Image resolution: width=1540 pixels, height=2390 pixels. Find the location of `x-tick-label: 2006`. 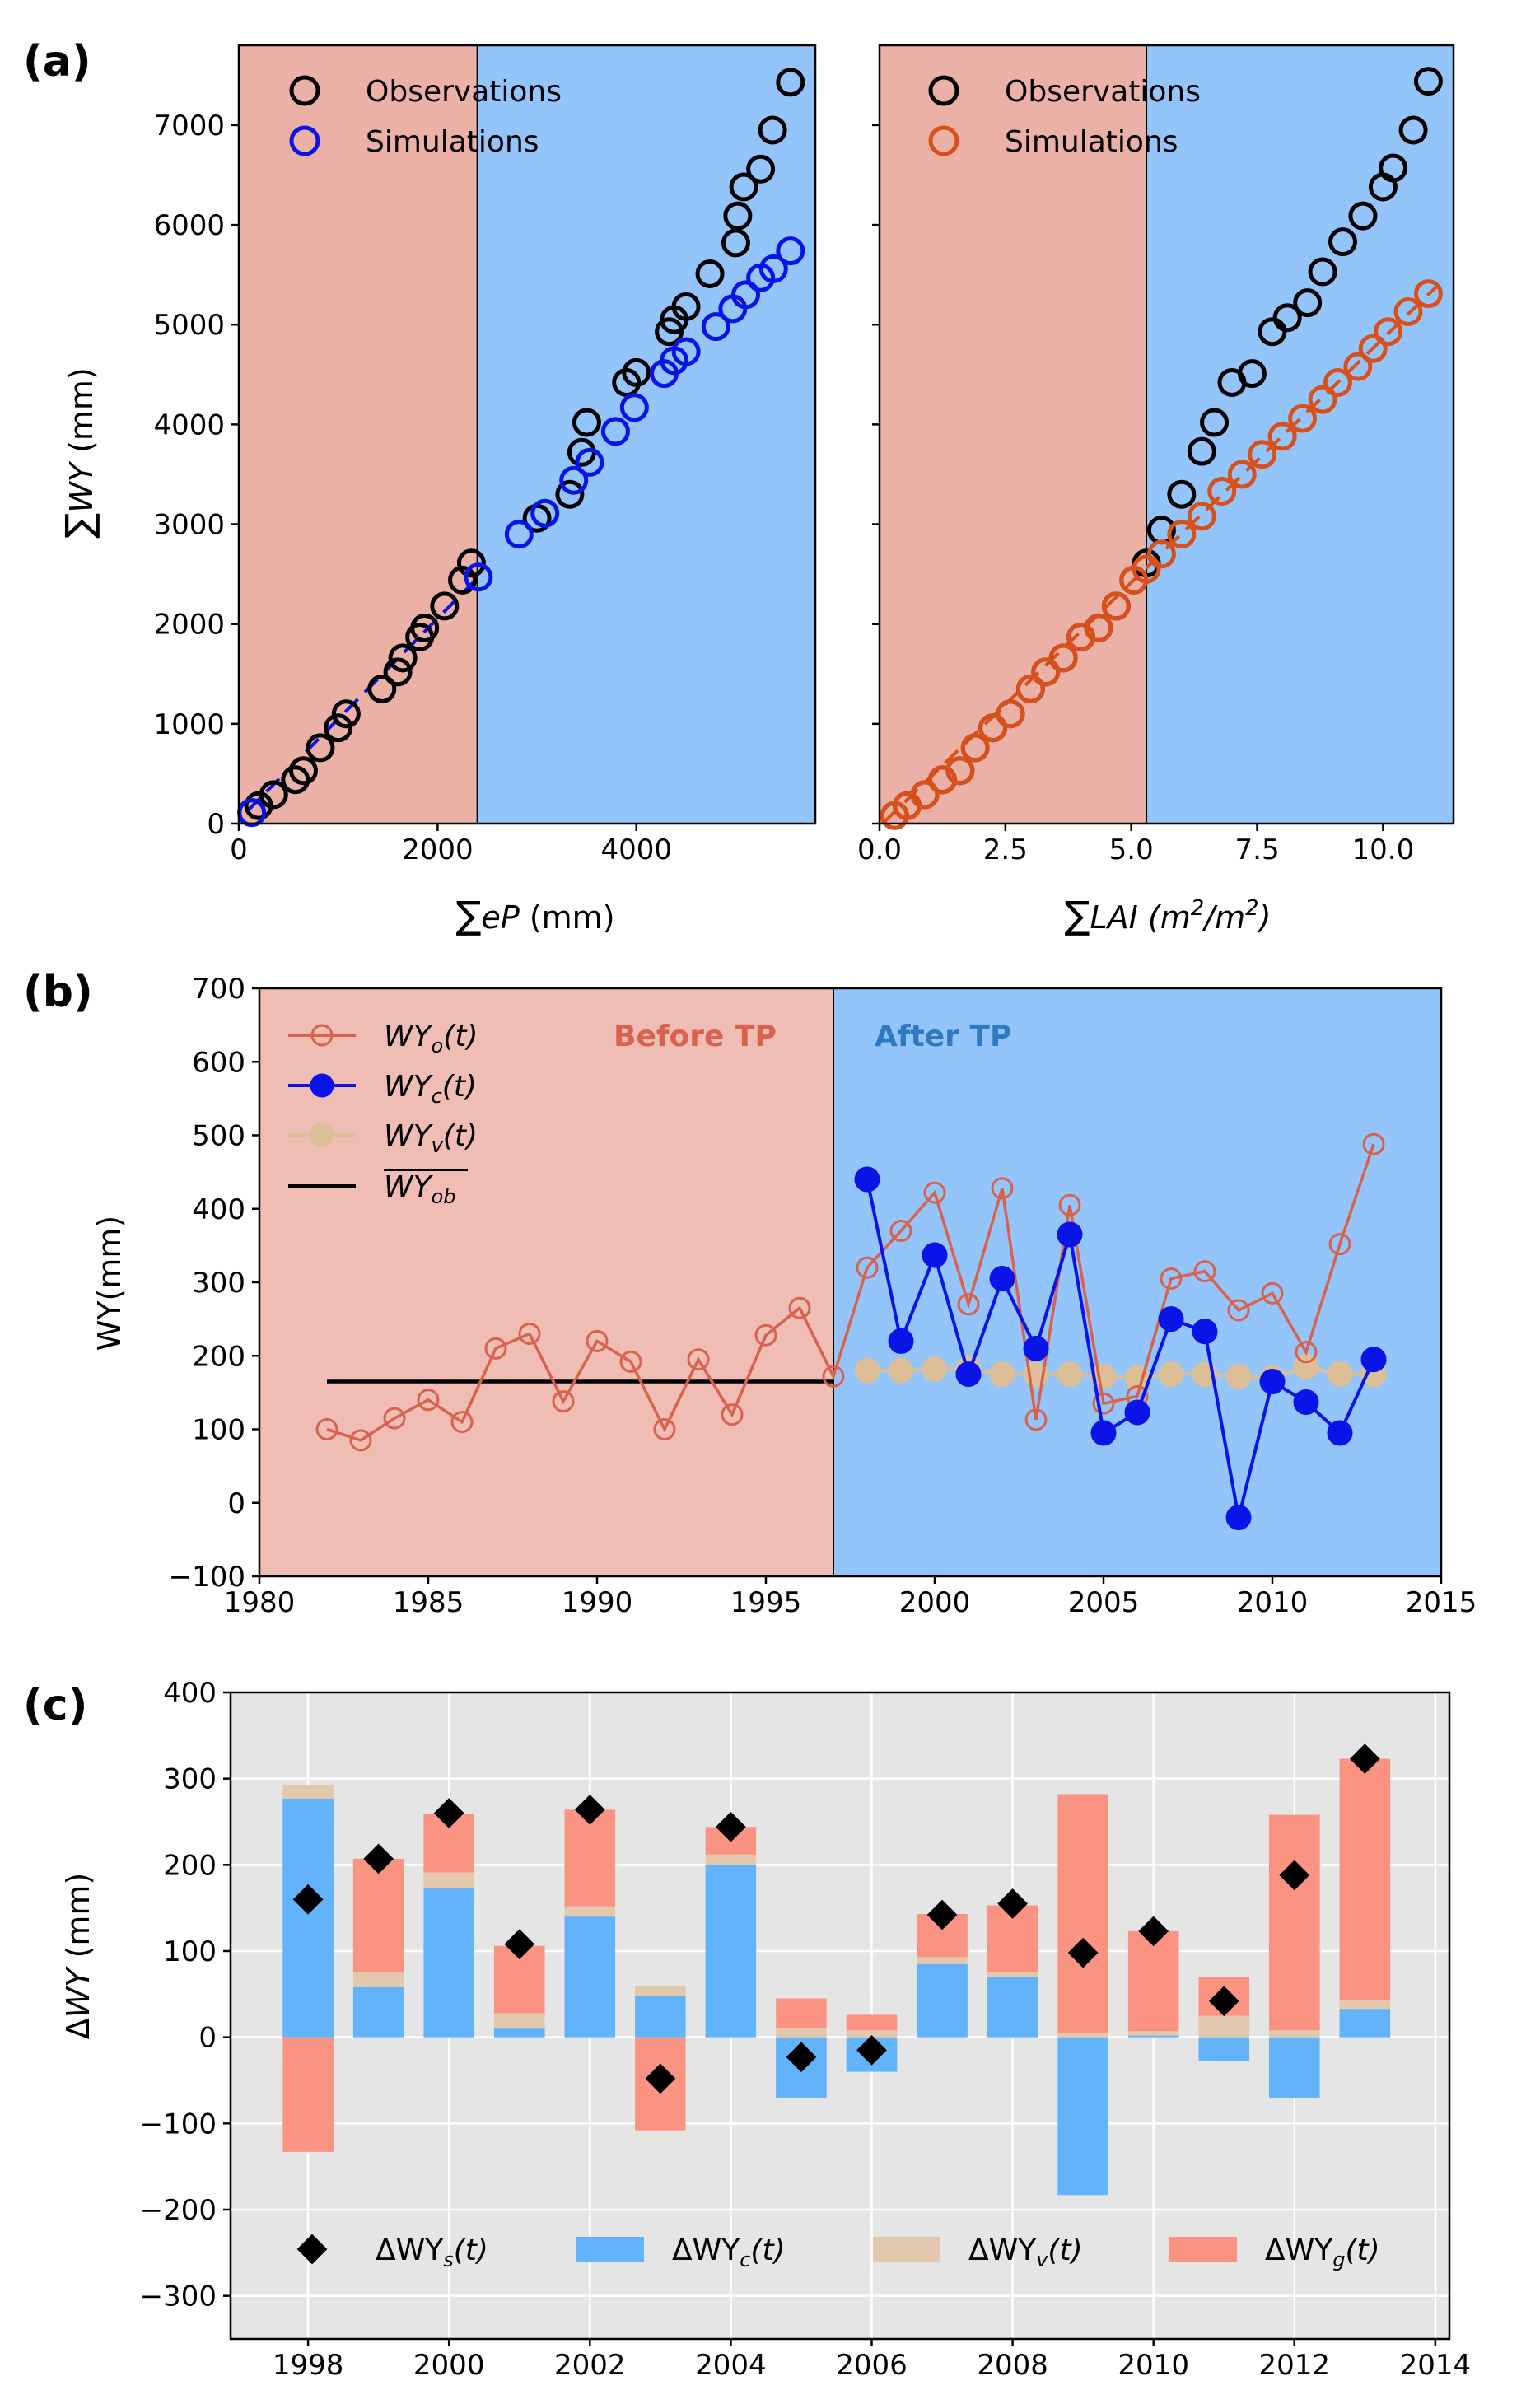

x-tick-label: 2006 is located at coordinates (872, 2365).